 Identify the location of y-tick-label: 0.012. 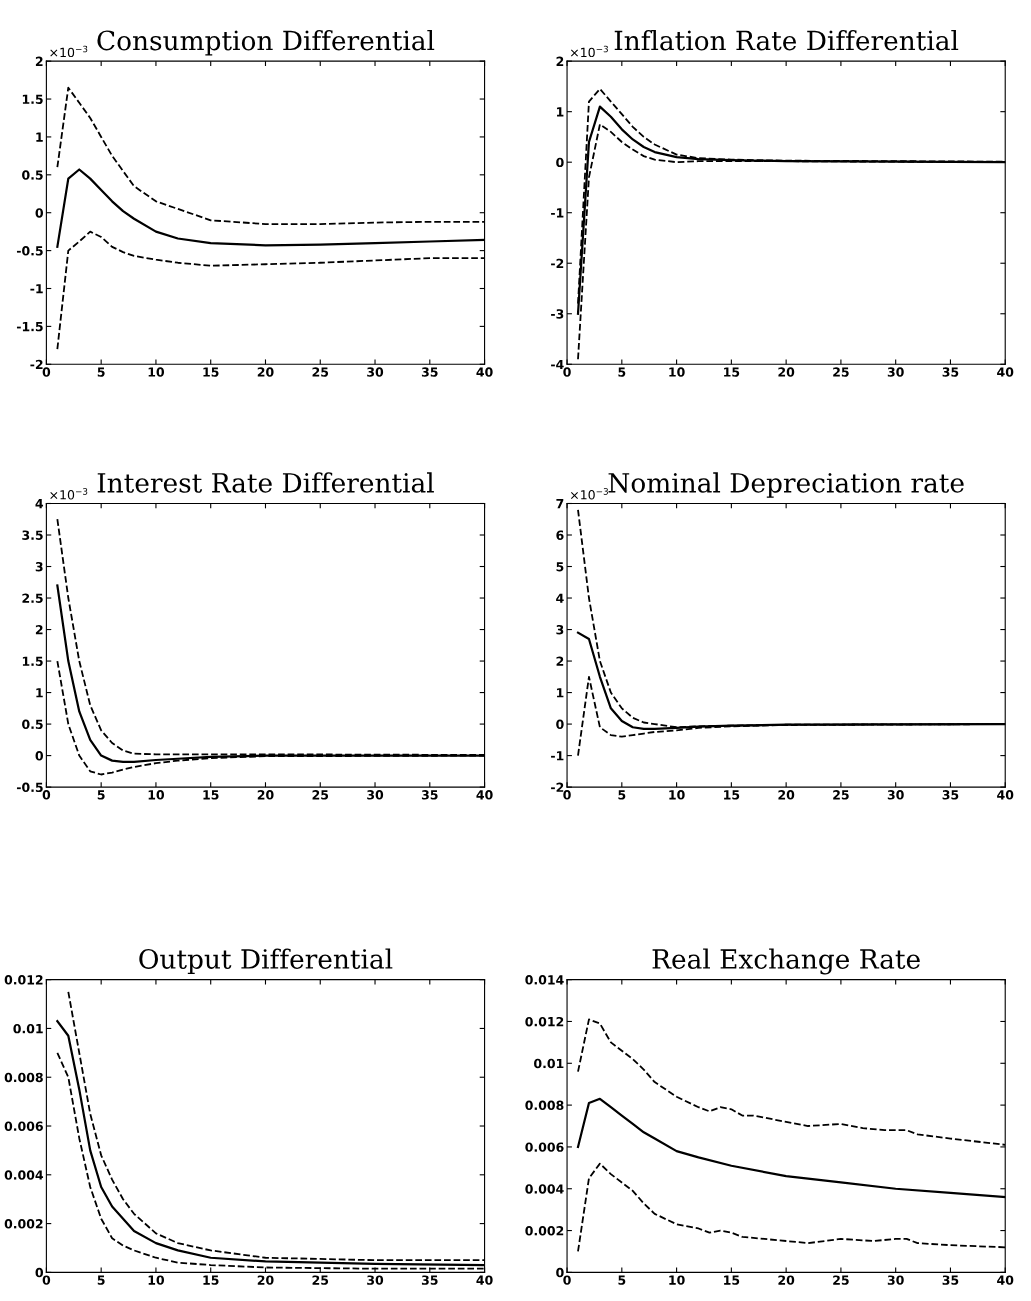
(544, 1021).